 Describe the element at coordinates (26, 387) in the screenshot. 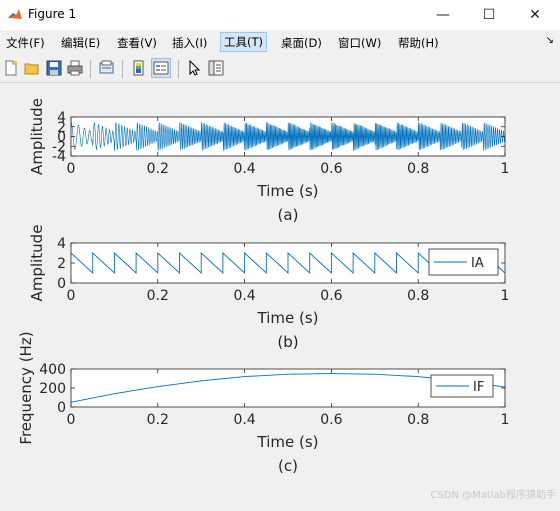

I see `y-axis-label: Frequency (Hz)` at that location.